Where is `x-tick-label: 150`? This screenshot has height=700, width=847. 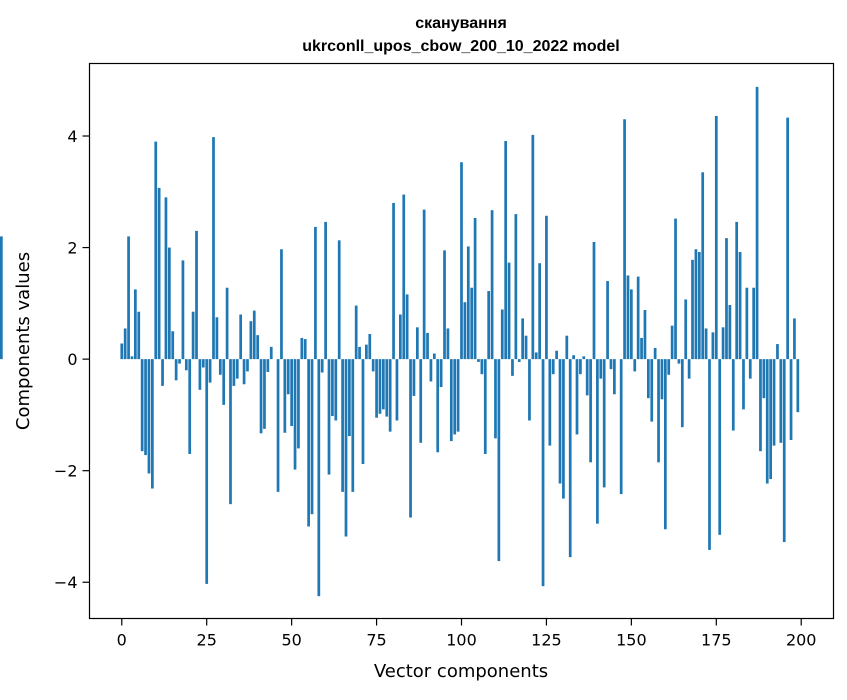 x-tick-label: 150 is located at coordinates (631, 640).